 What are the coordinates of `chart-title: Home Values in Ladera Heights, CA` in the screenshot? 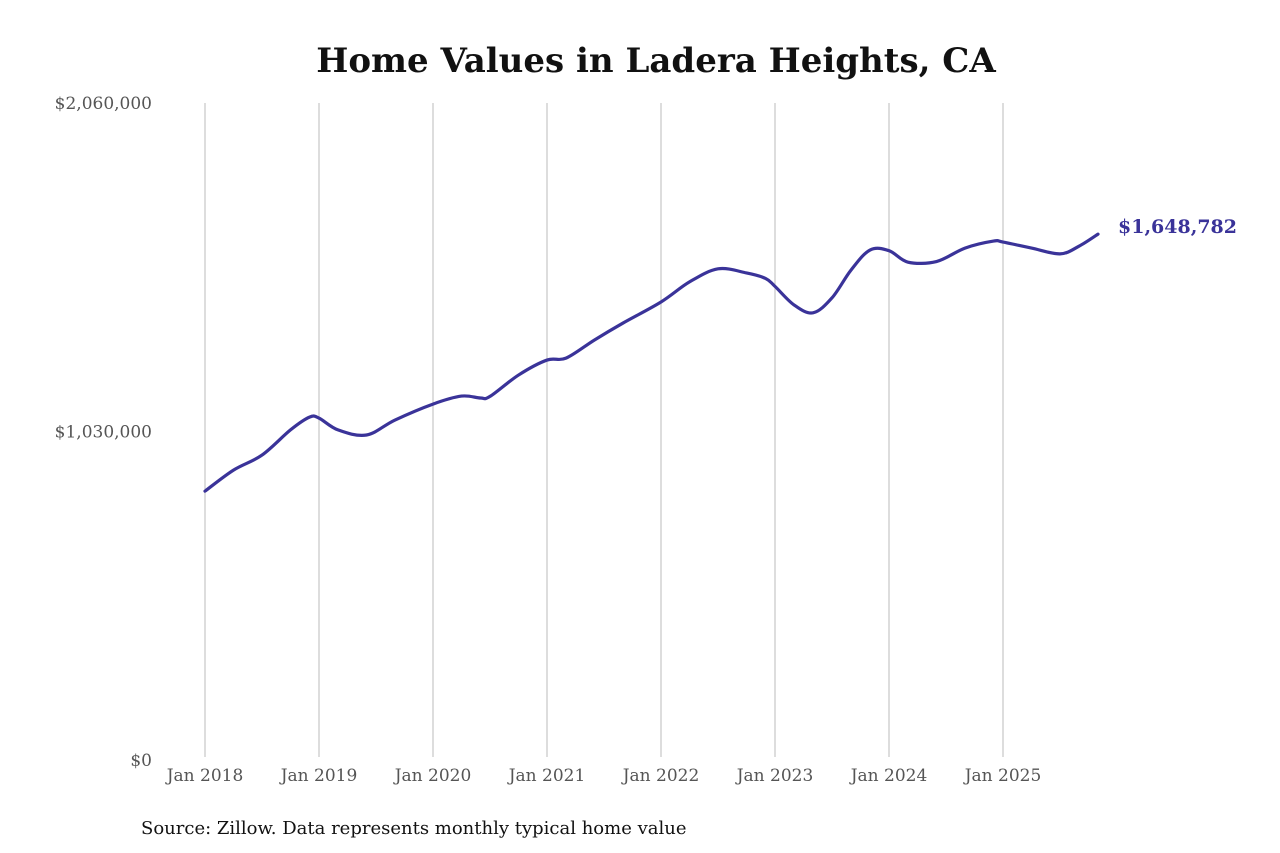 It's located at (656, 61).